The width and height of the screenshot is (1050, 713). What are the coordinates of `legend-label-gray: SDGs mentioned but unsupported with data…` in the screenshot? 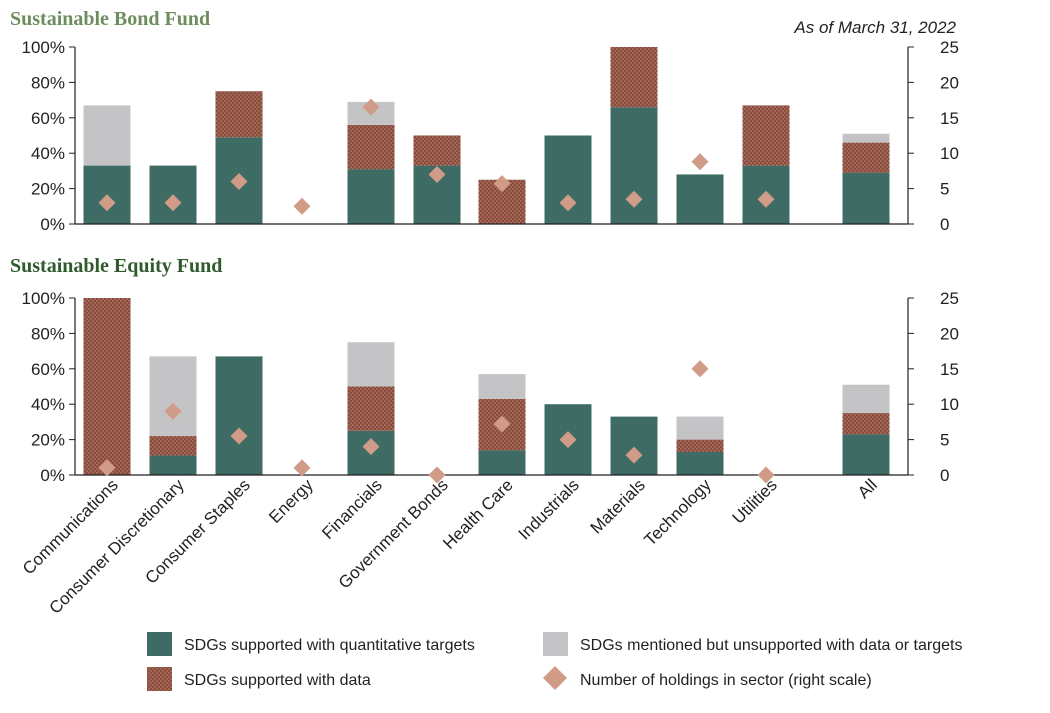 It's located at (771, 645).